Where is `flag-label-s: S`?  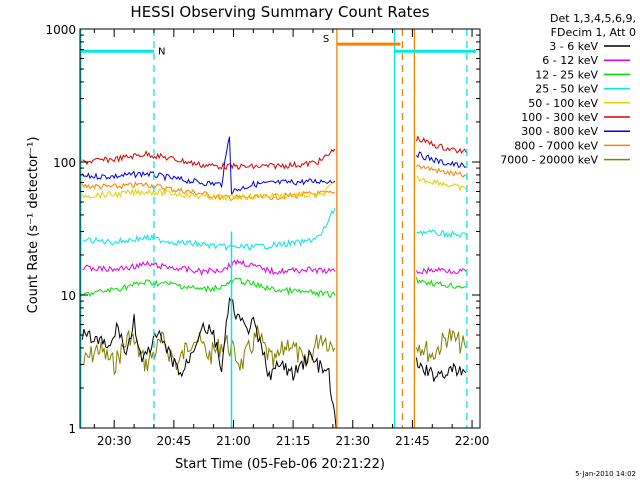
flag-label-s: S is located at coordinates (326, 39).